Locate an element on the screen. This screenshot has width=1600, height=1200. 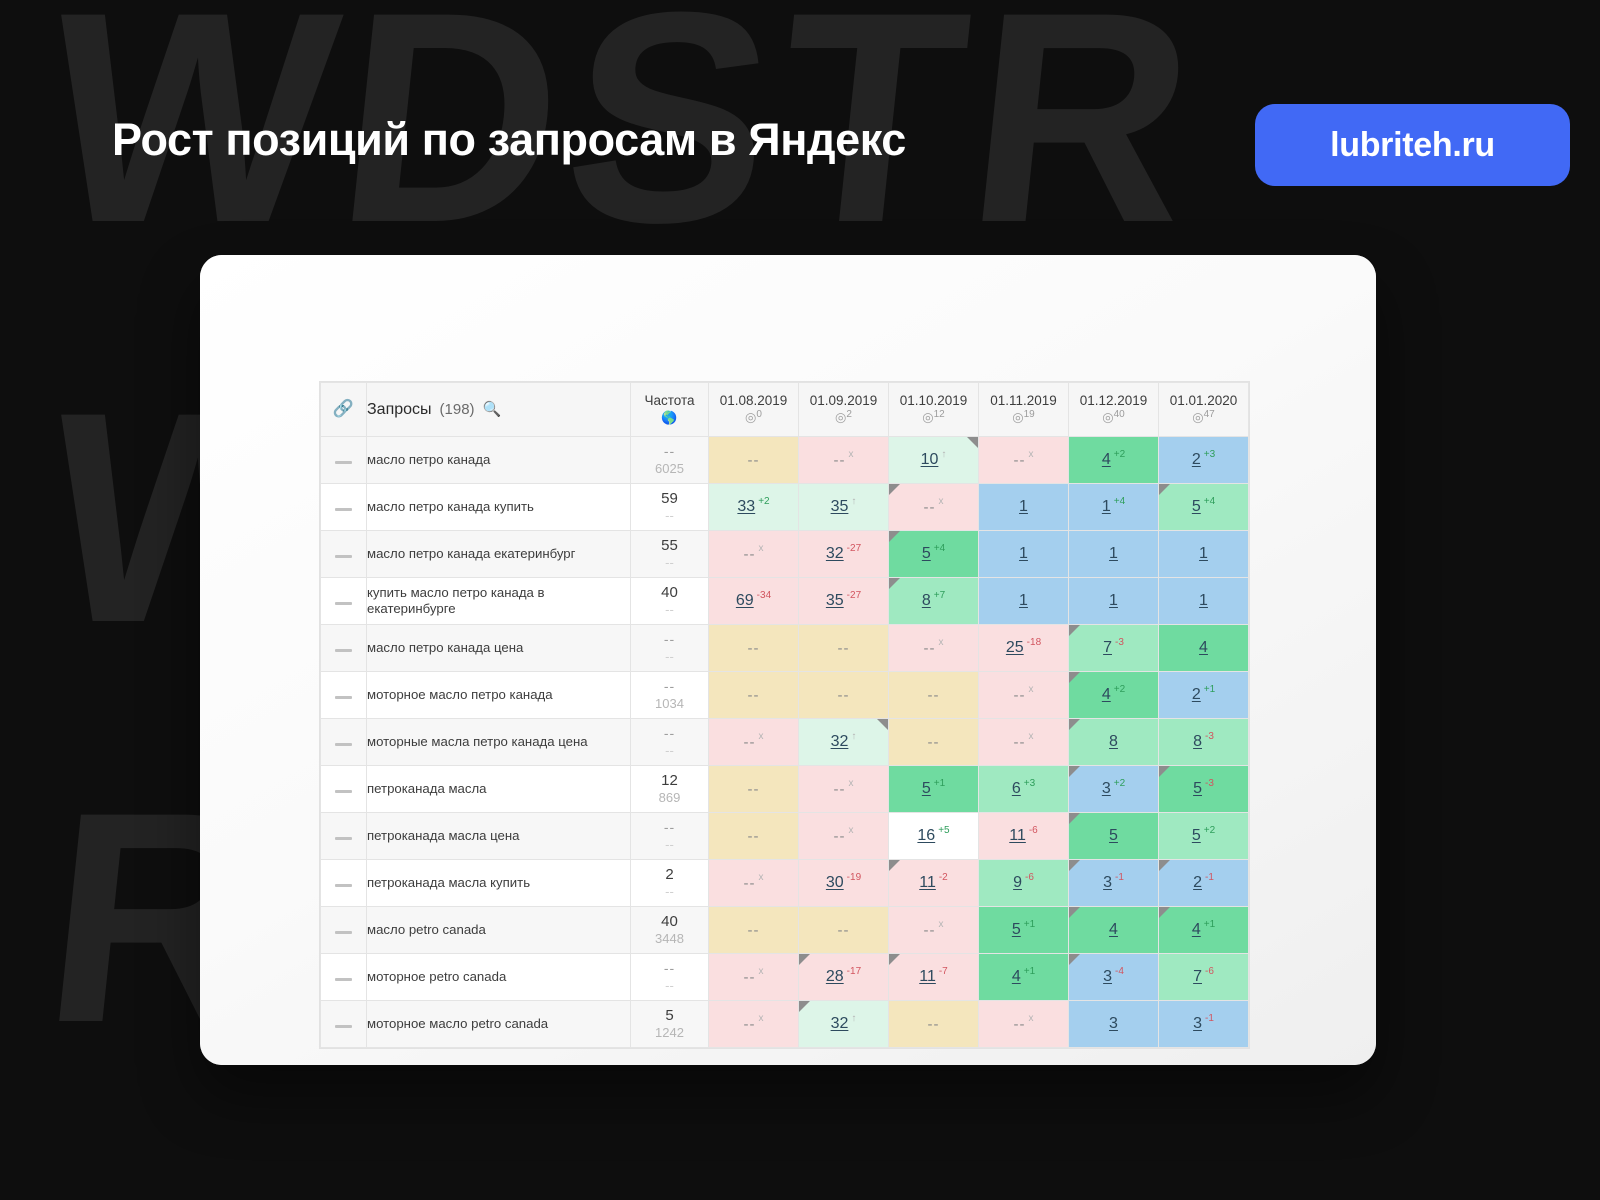
header-date-column-1: 01.09.2019 ◎2 is located at coordinates (843, 409).